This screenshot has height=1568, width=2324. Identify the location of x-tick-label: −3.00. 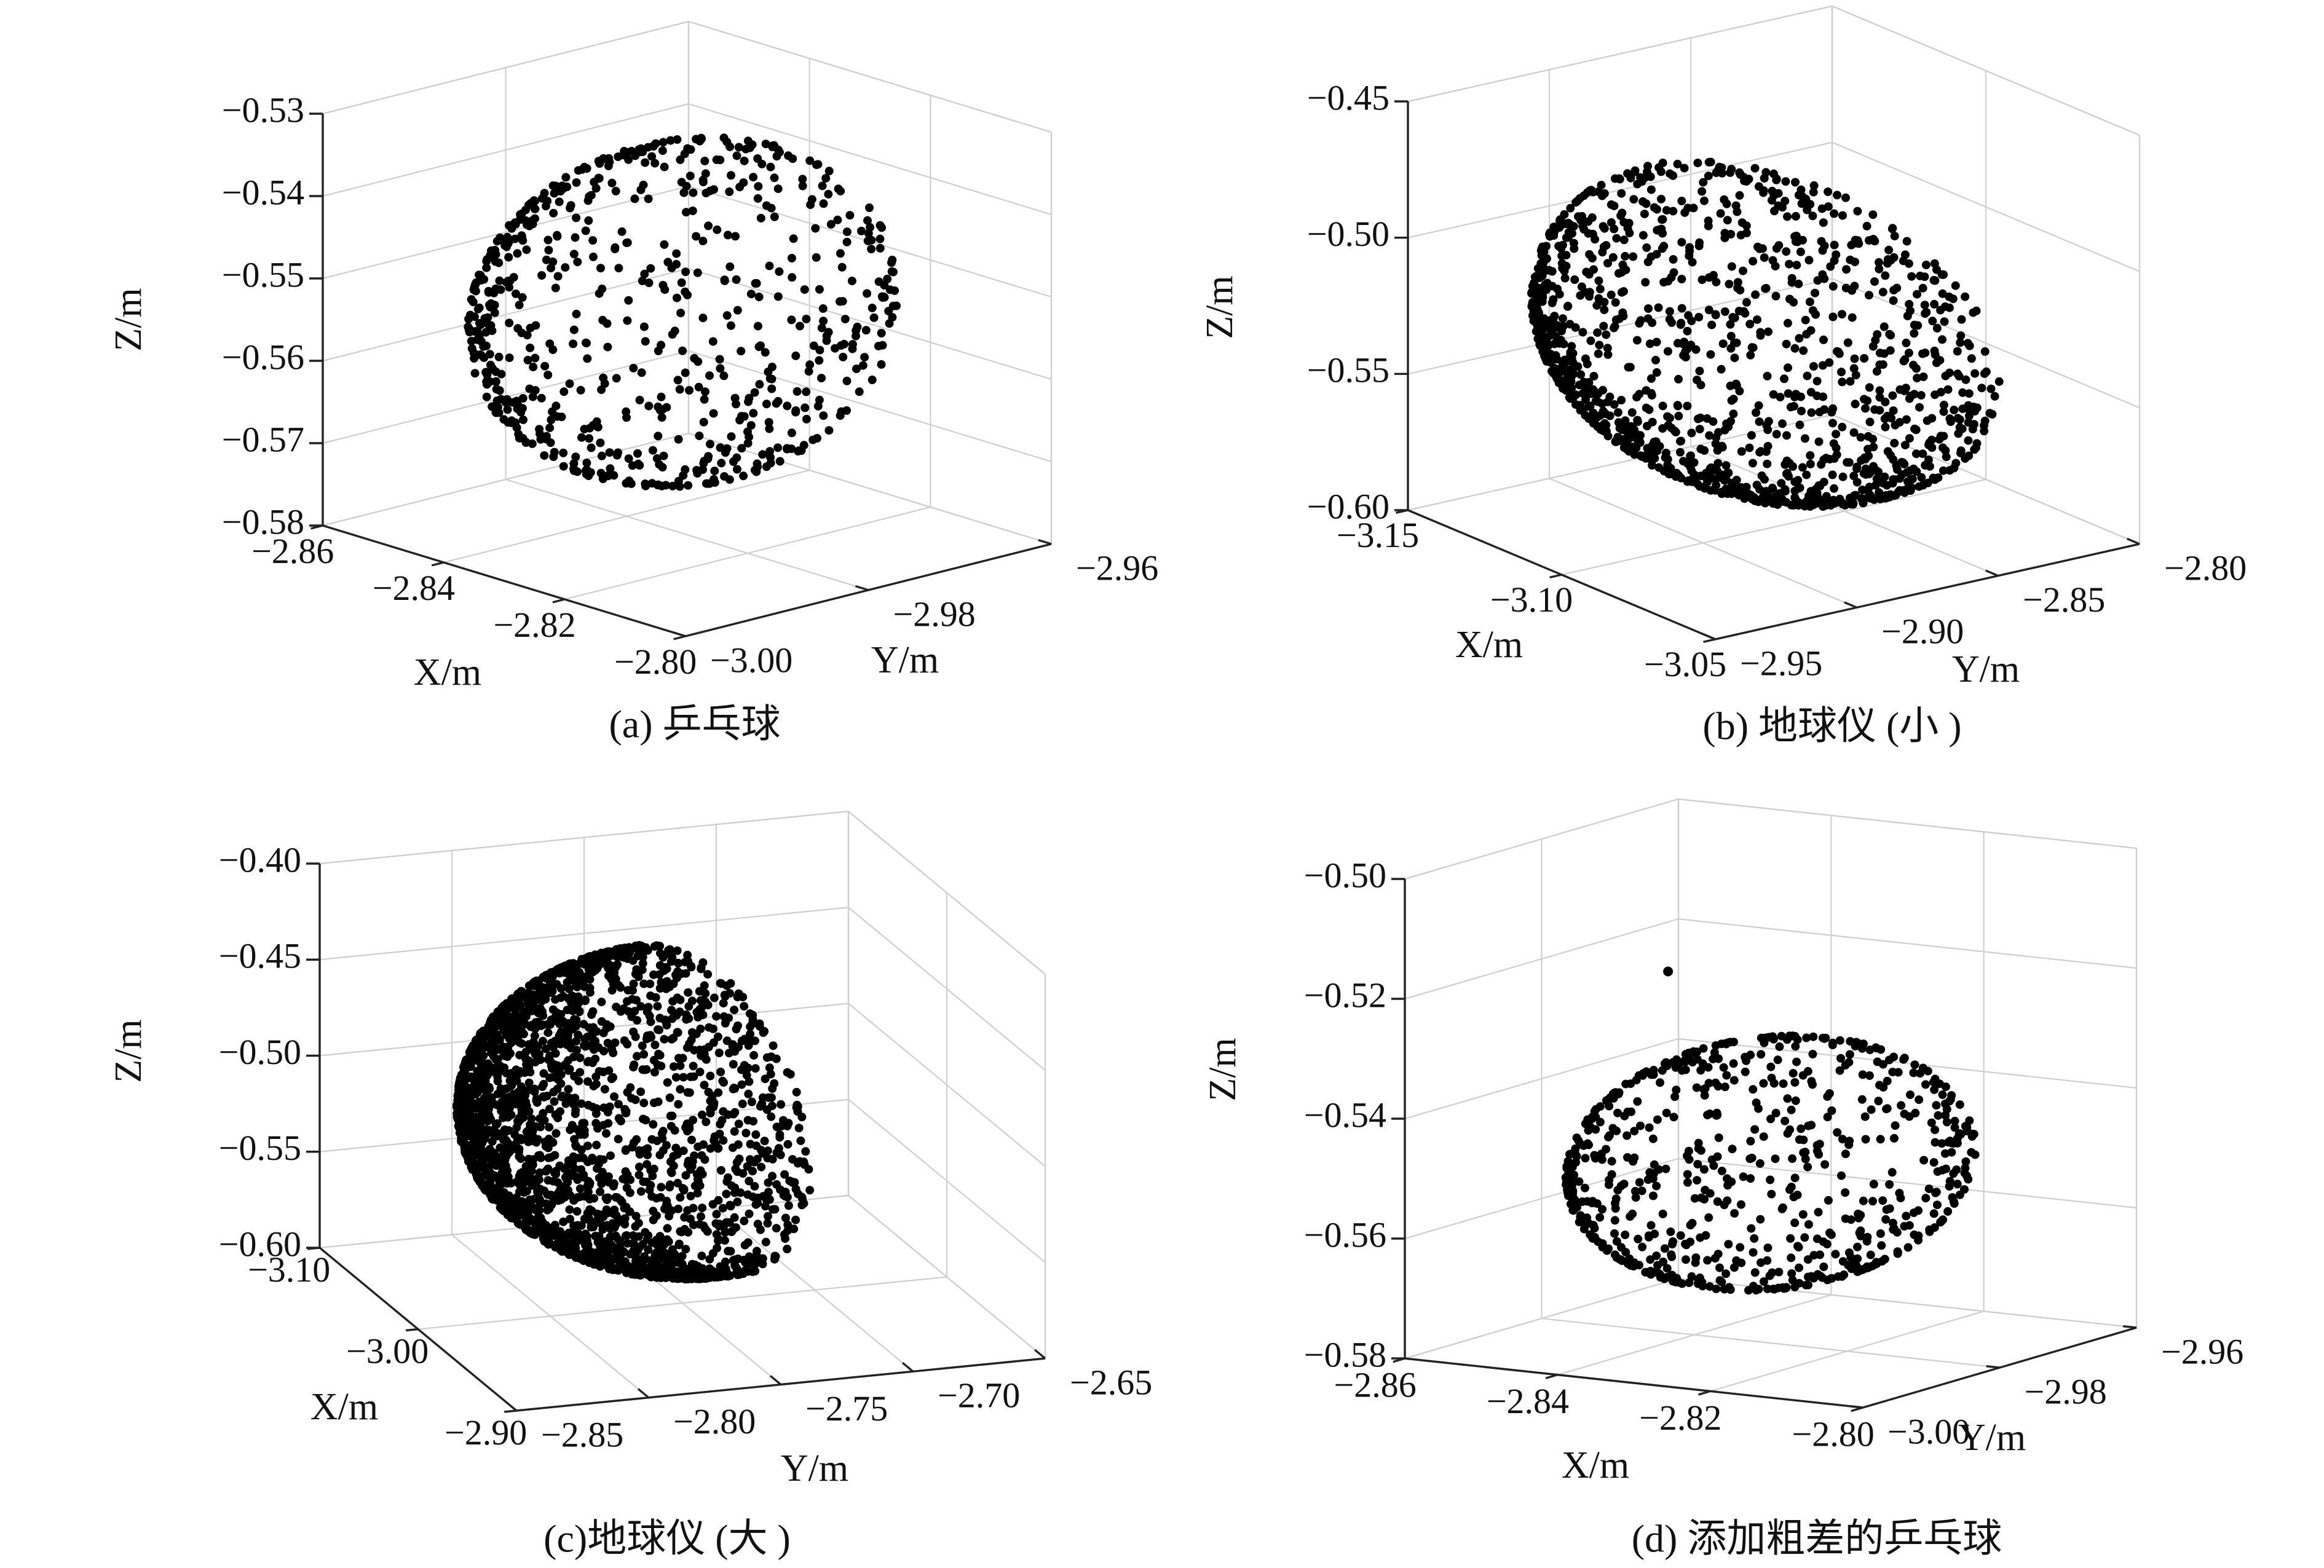
(387, 1351).